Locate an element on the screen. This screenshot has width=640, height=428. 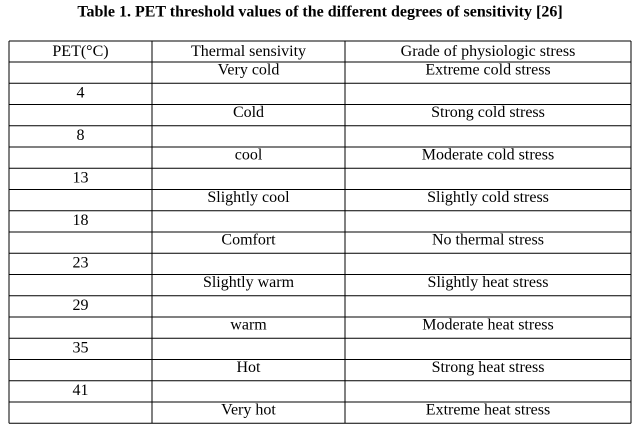
stress-cell: Strong heat stress is located at coordinates (488, 367).